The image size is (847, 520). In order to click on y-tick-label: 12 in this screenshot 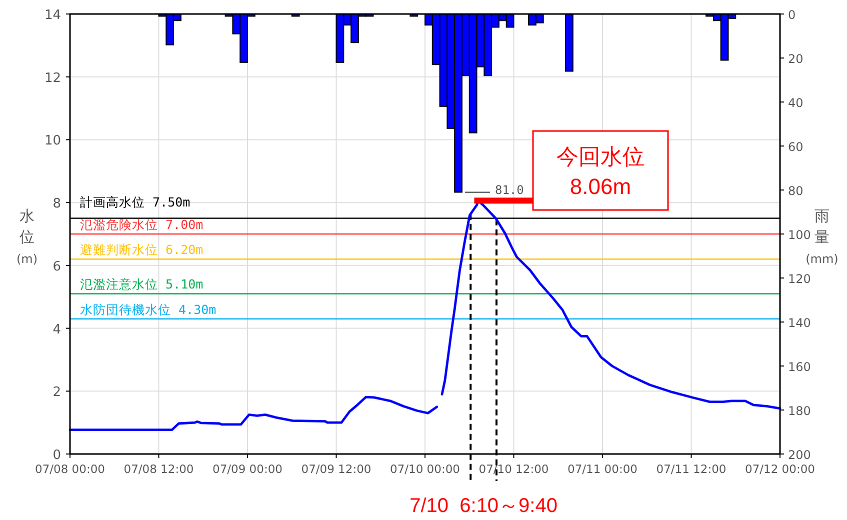, I will do `click(52, 78)`.